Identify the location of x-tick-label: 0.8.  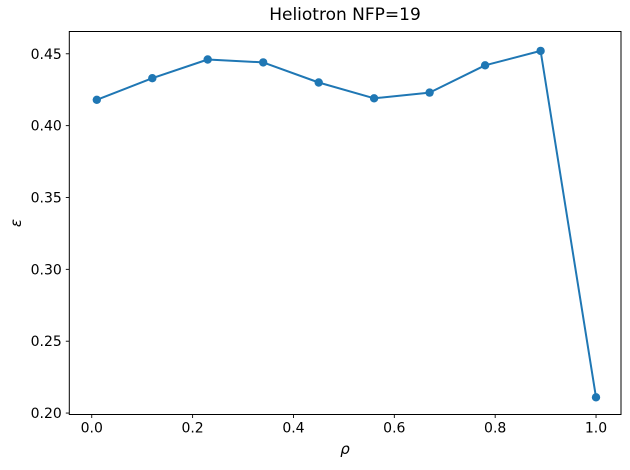
(495, 429).